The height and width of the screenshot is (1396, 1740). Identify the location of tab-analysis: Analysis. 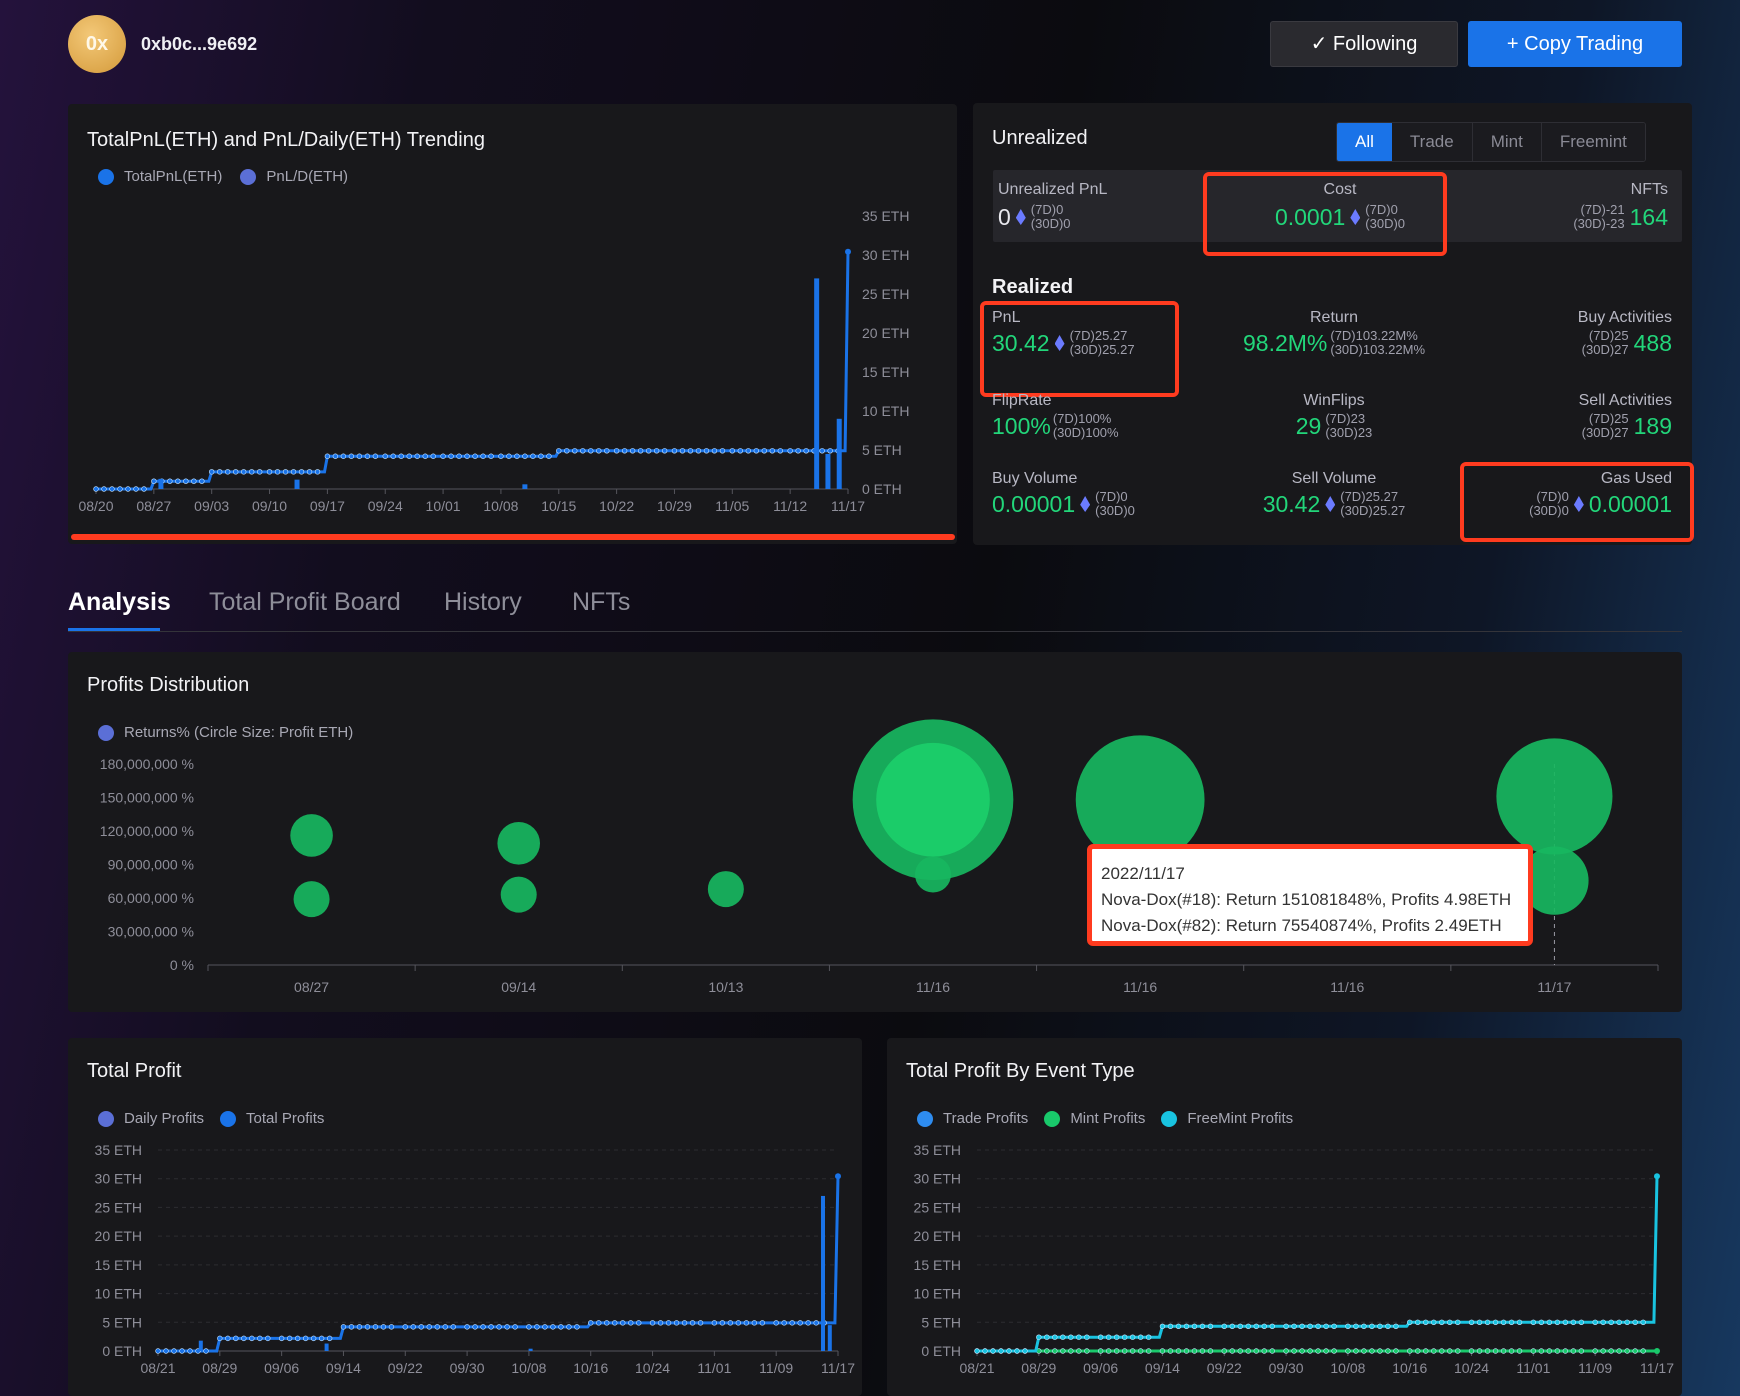
(119, 602).